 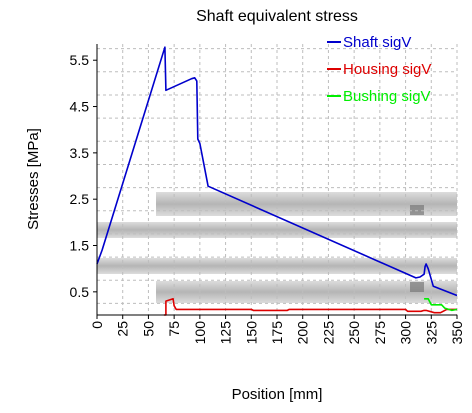 What do you see at coordinates (354, 333) in the screenshot?
I see `x-tick-label: 250` at bounding box center [354, 333].